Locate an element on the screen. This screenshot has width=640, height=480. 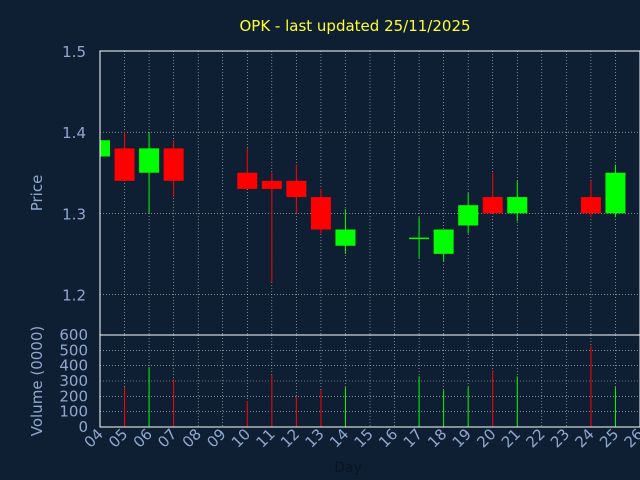
price-axis-label: Price is located at coordinates (37, 193).